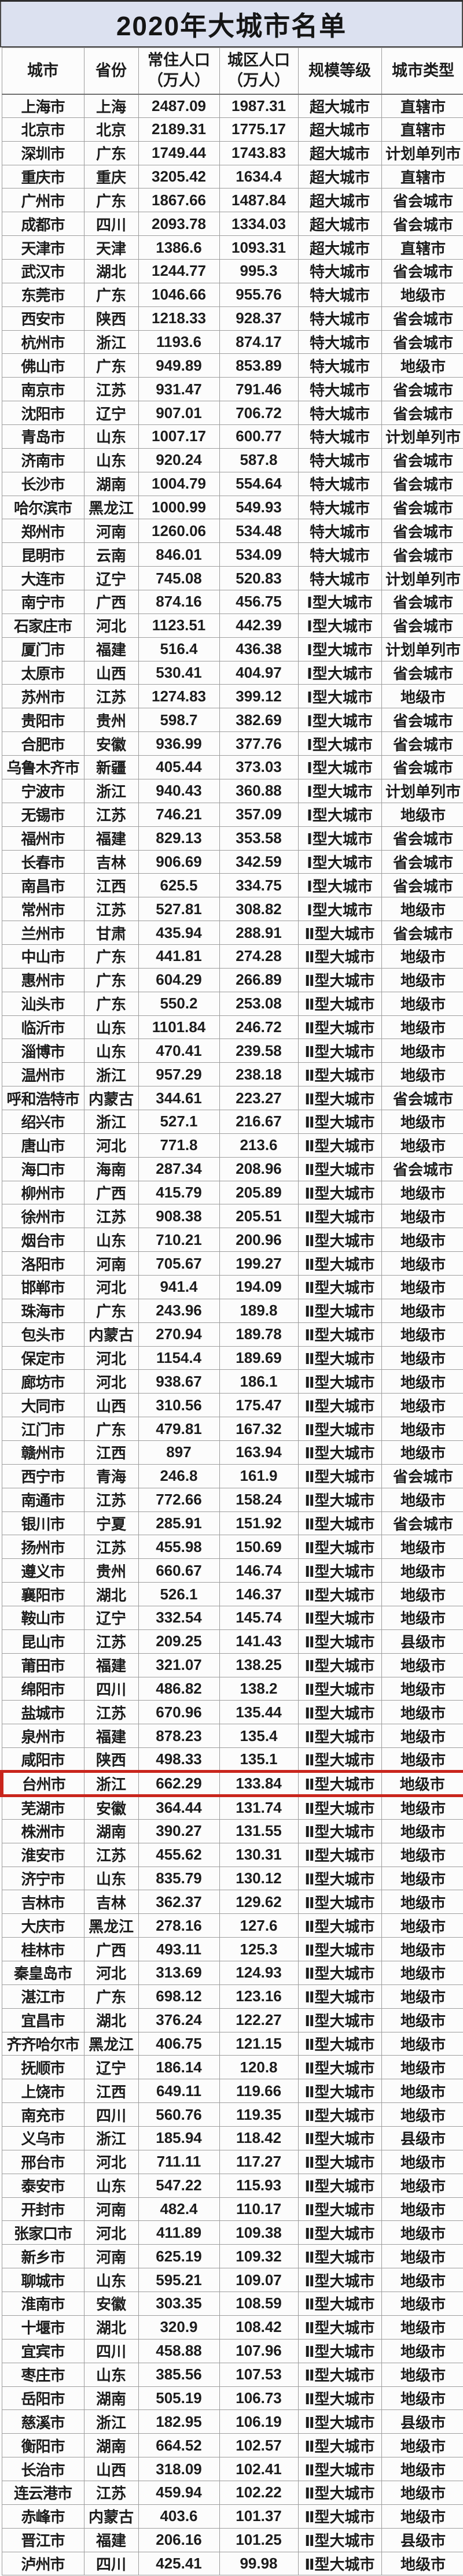 This screenshot has width=463, height=2576. What do you see at coordinates (179, 1499) in the screenshot?
I see `cell-resident-population: 772.66` at bounding box center [179, 1499].